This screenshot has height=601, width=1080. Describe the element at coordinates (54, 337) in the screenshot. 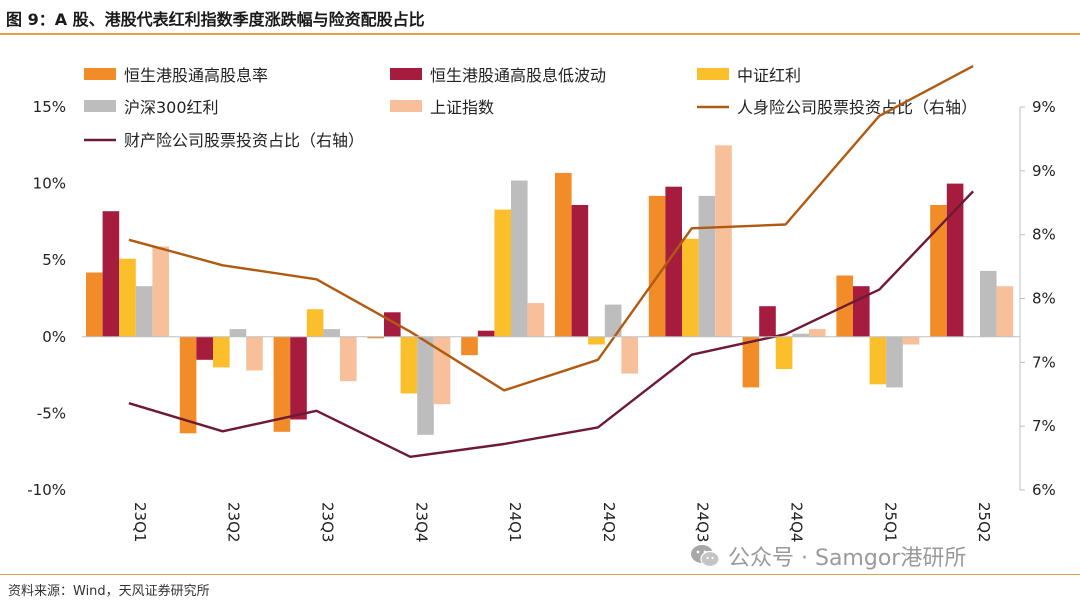

I see `left-tick-label: 0%` at that location.